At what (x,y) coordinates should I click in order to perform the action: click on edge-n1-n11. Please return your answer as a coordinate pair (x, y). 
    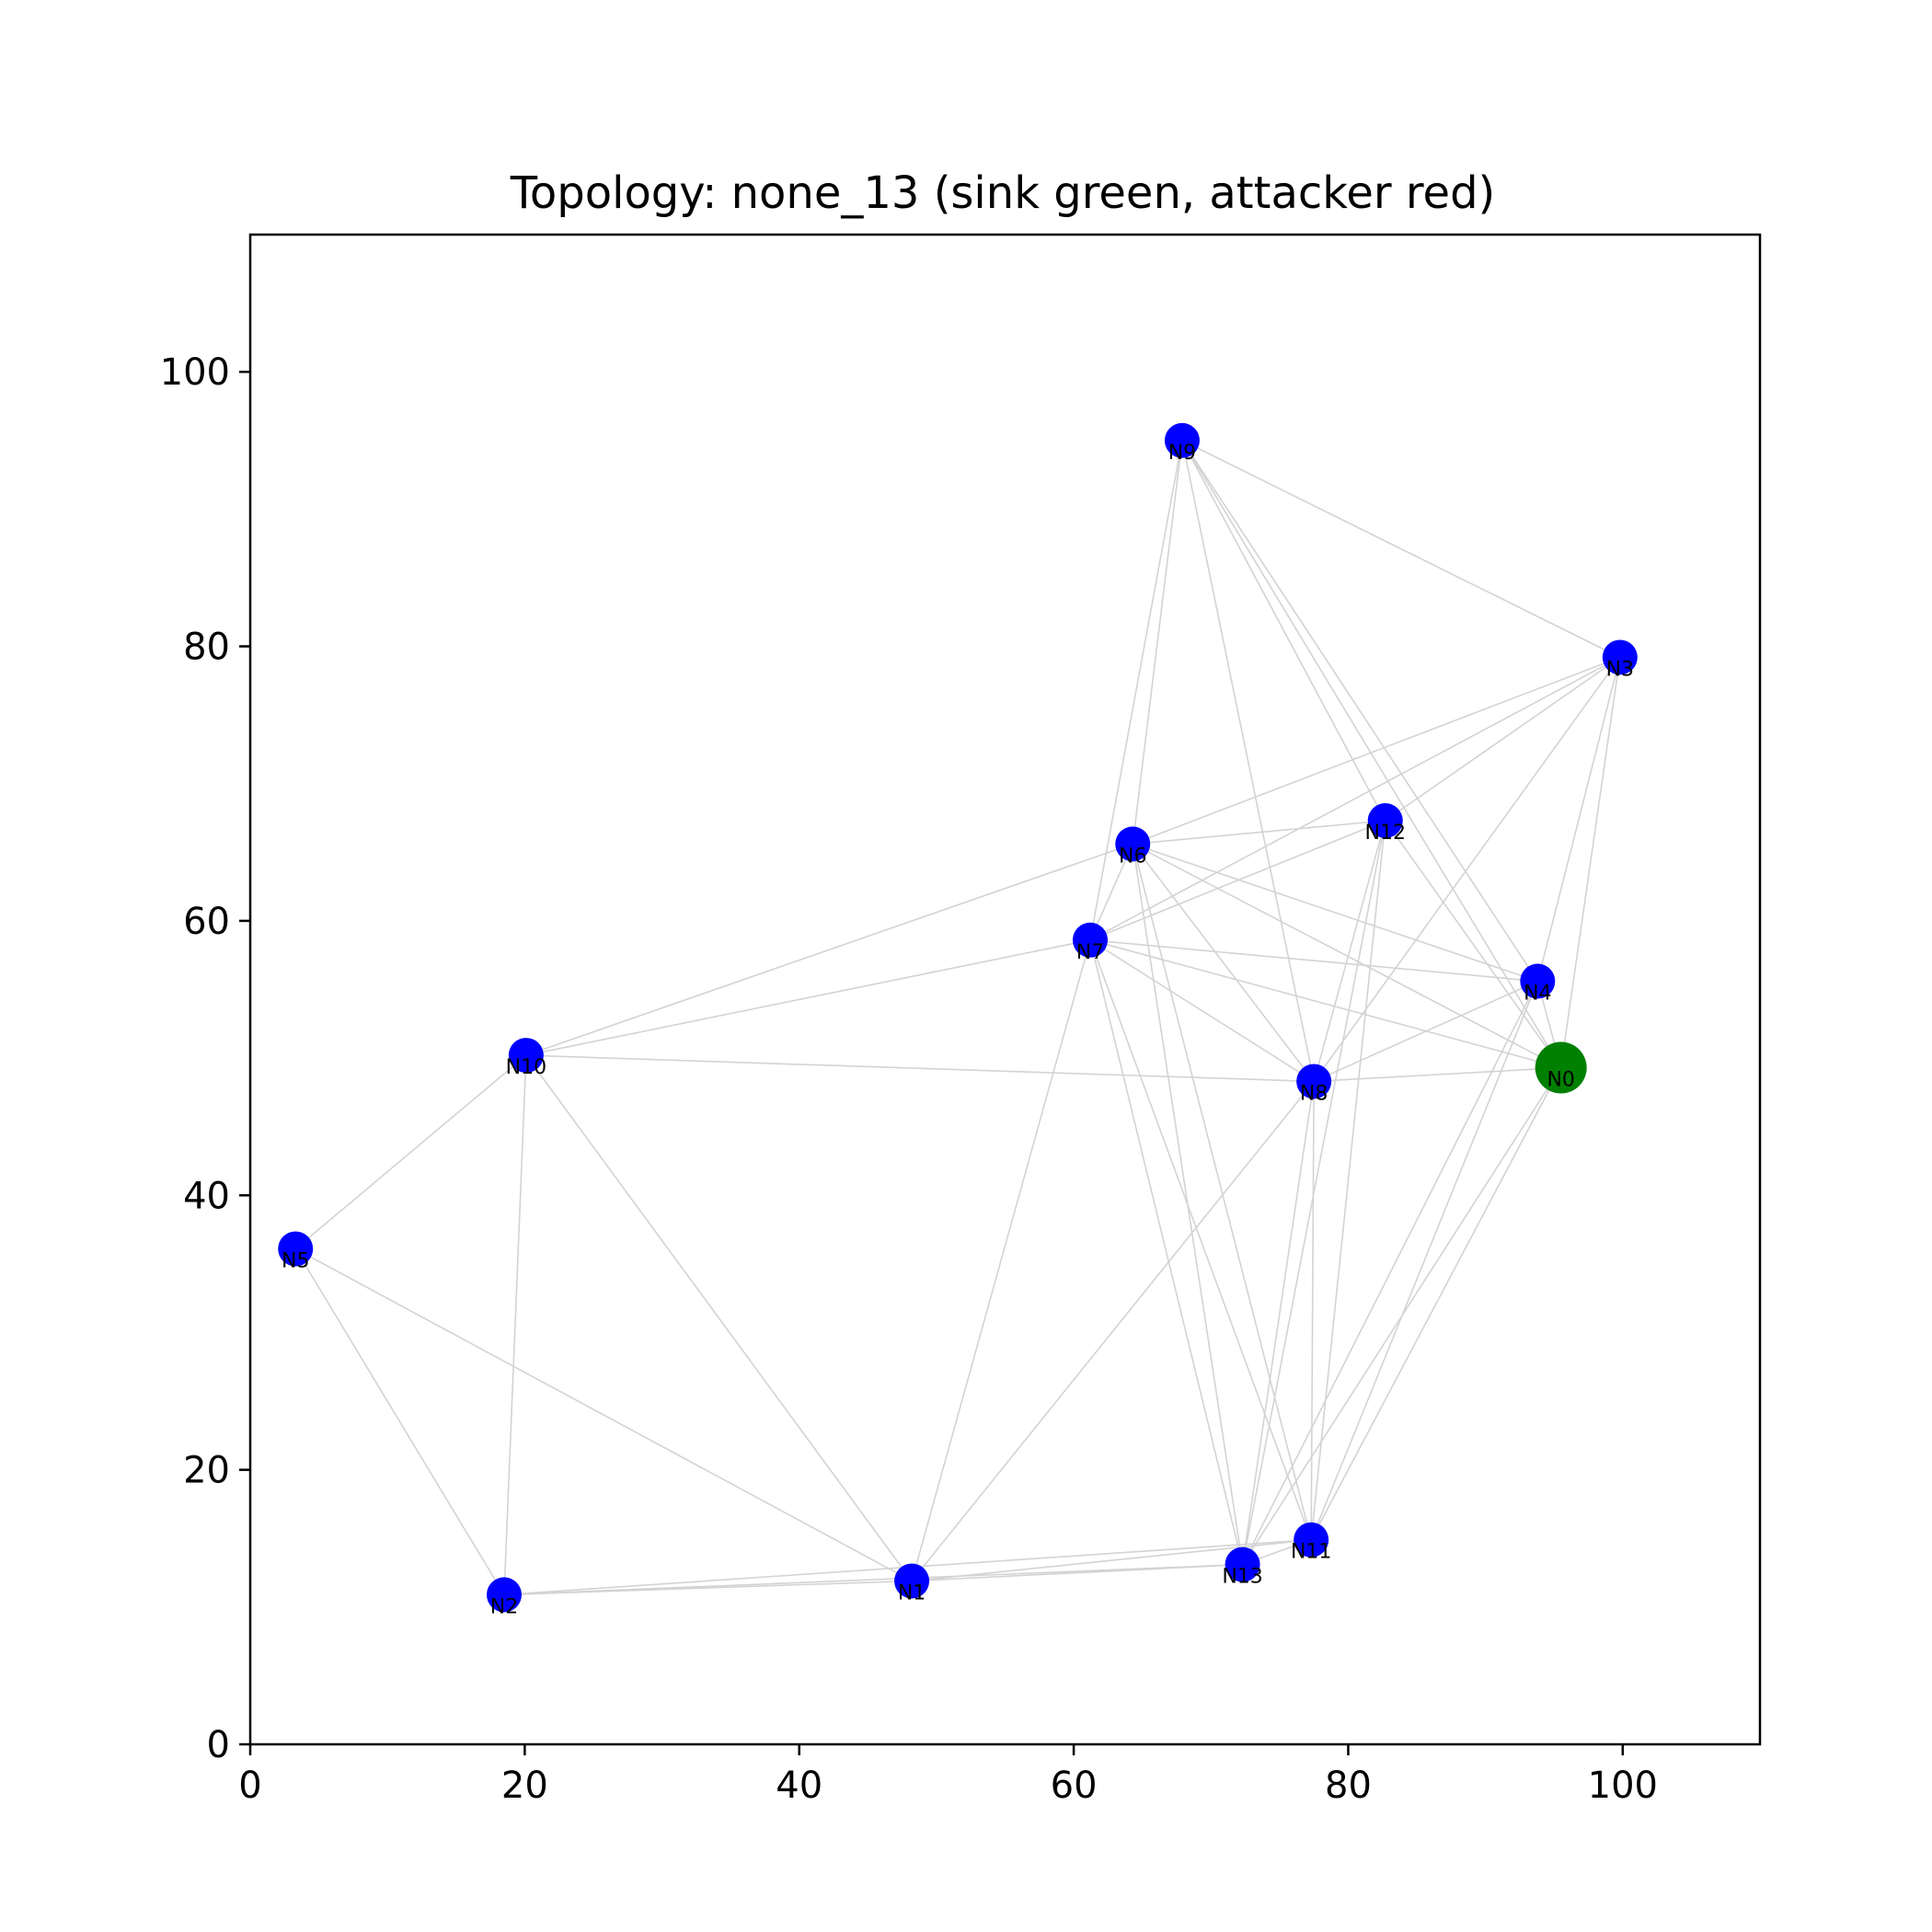
    Looking at the image, I should click on (1111, 1560).